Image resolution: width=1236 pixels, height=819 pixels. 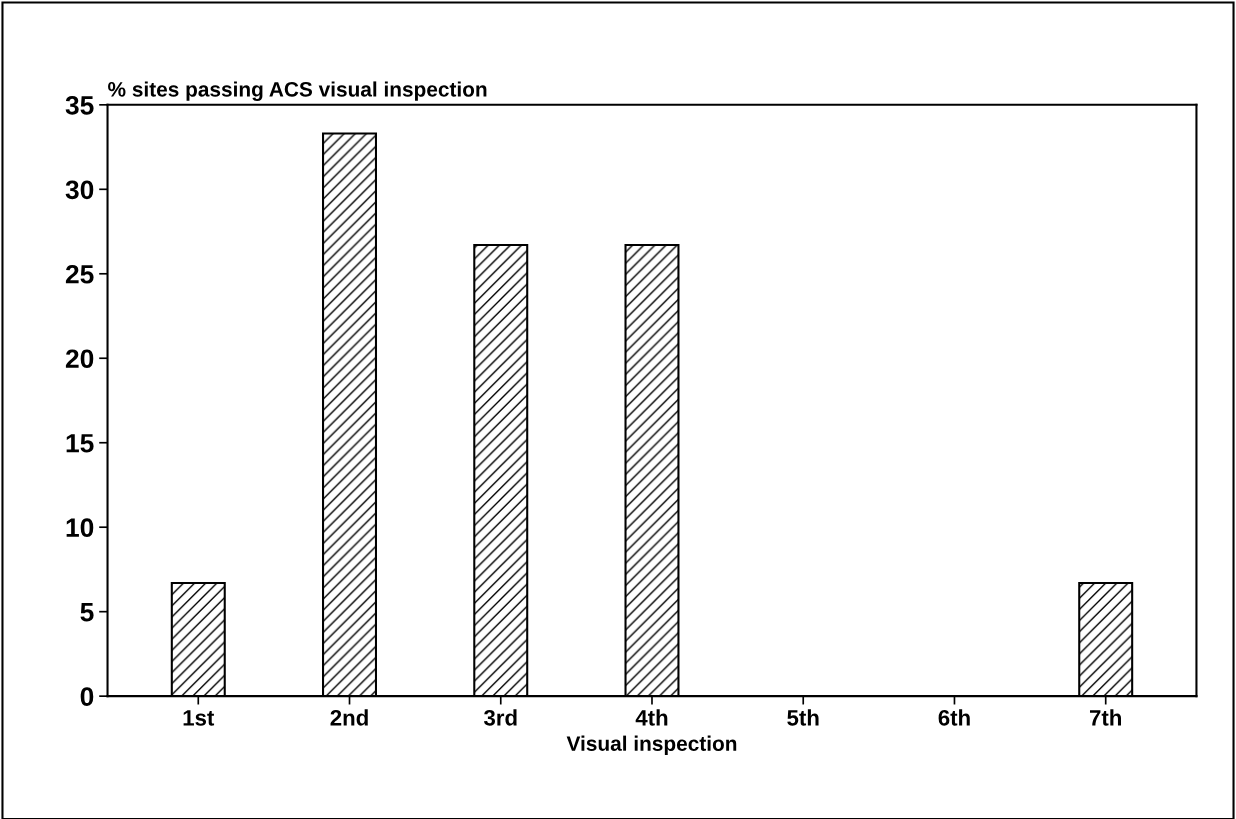 I want to click on y-tick-label: 10, so click(x=80, y=528).